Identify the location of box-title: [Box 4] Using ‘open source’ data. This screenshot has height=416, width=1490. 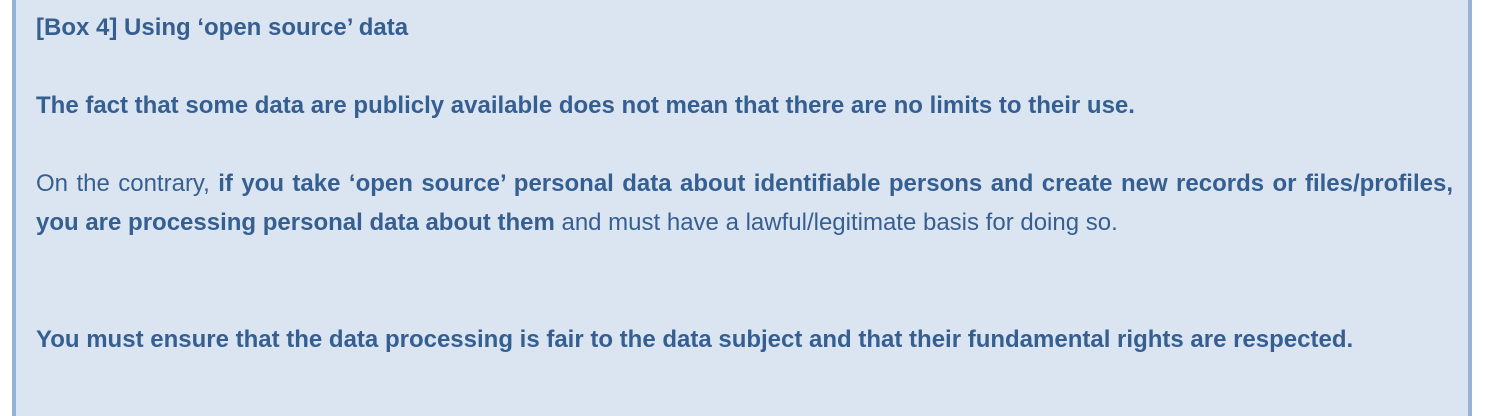
(222, 27).